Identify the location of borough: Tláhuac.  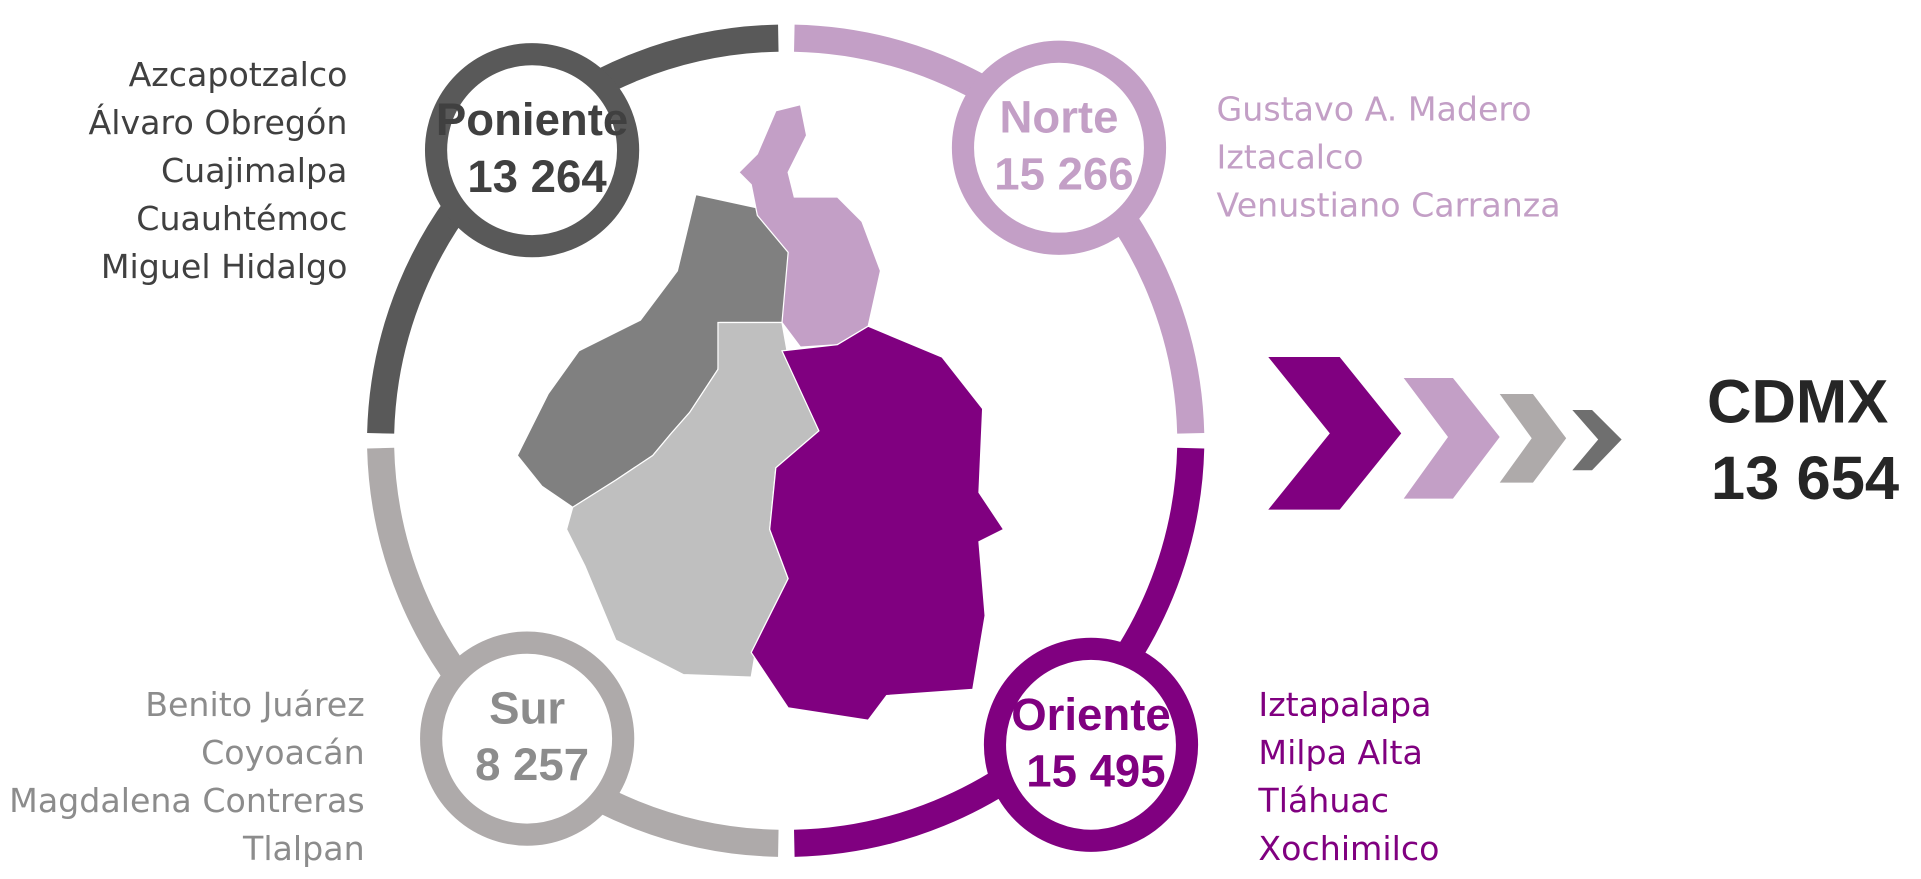
(1323, 800).